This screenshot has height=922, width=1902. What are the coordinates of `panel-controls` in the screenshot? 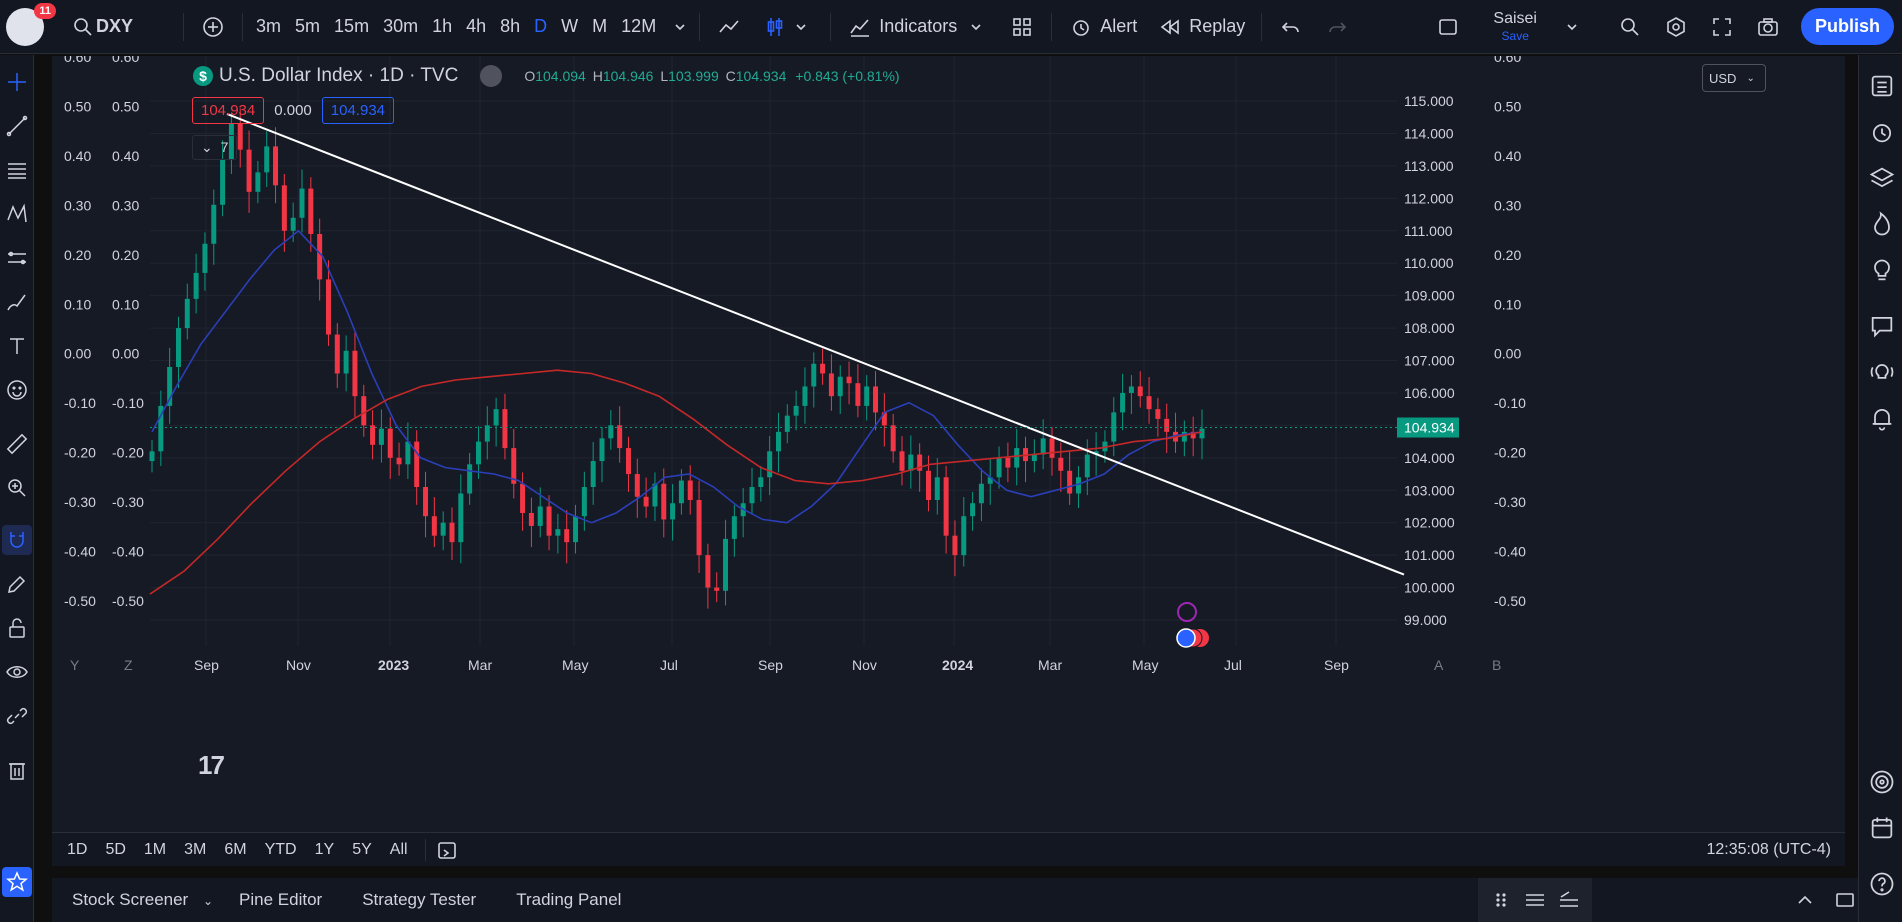 It's located at (1535, 900).